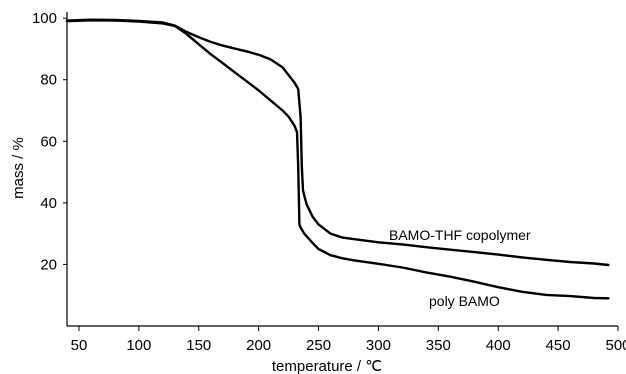 This screenshot has width=626, height=374. Describe the element at coordinates (378, 345) in the screenshot. I see `x-tick-label: 300` at that location.